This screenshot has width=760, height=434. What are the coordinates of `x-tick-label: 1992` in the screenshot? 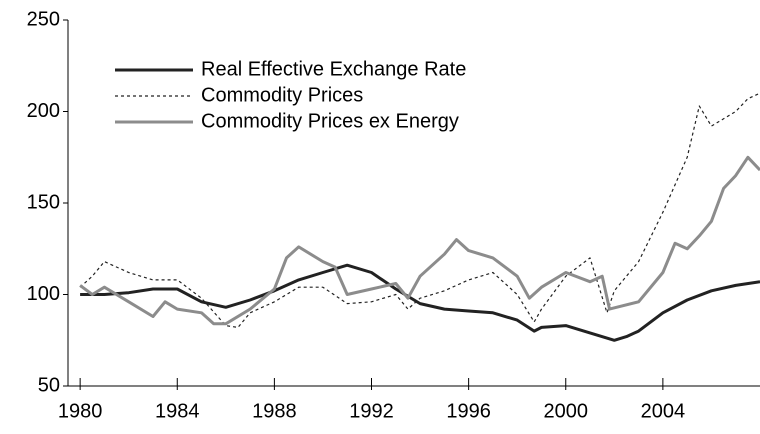 It's located at (371, 411).